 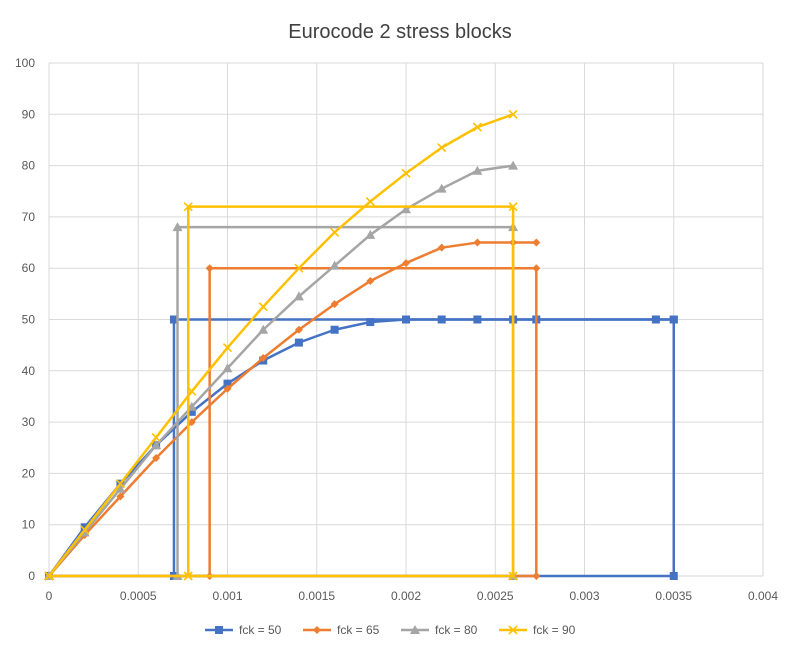 I want to click on x-tick-label: 0.002, so click(x=406, y=596).